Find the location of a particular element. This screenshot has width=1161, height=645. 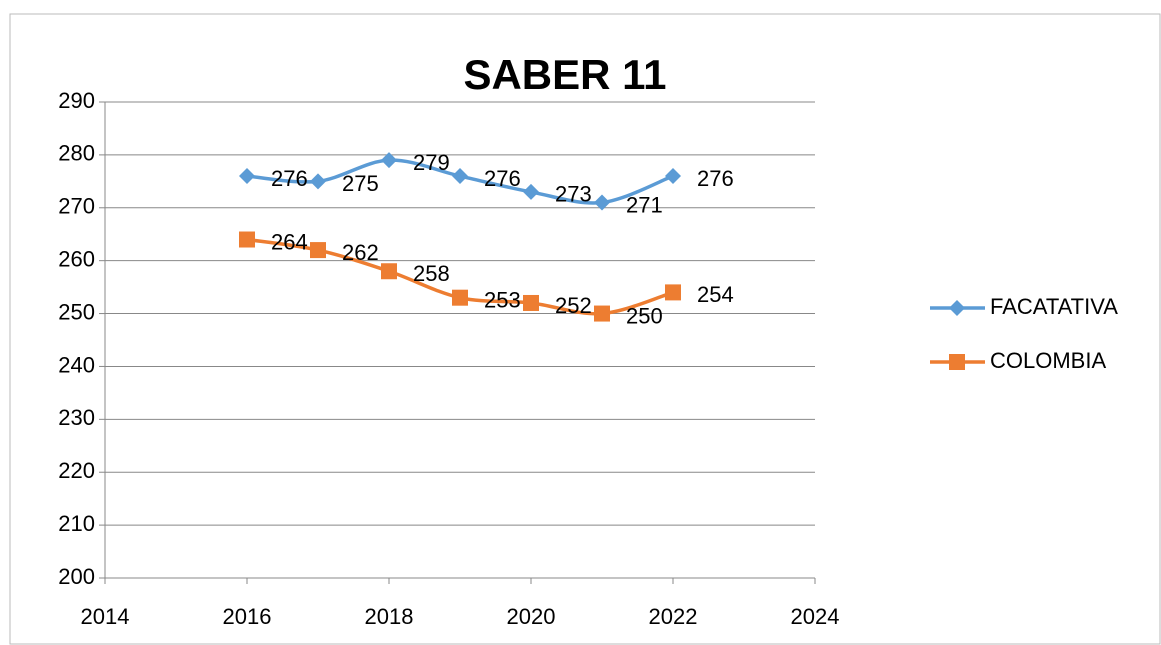

x-tick-label: 2020 is located at coordinates (531, 616).